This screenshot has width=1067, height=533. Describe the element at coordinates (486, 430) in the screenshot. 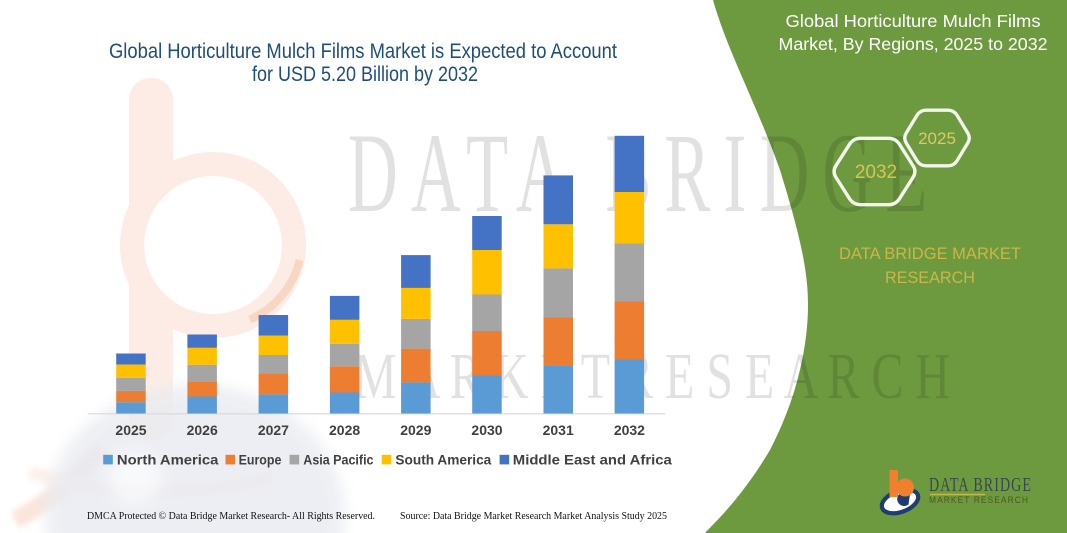

I see `svg-text: 2030` at that location.